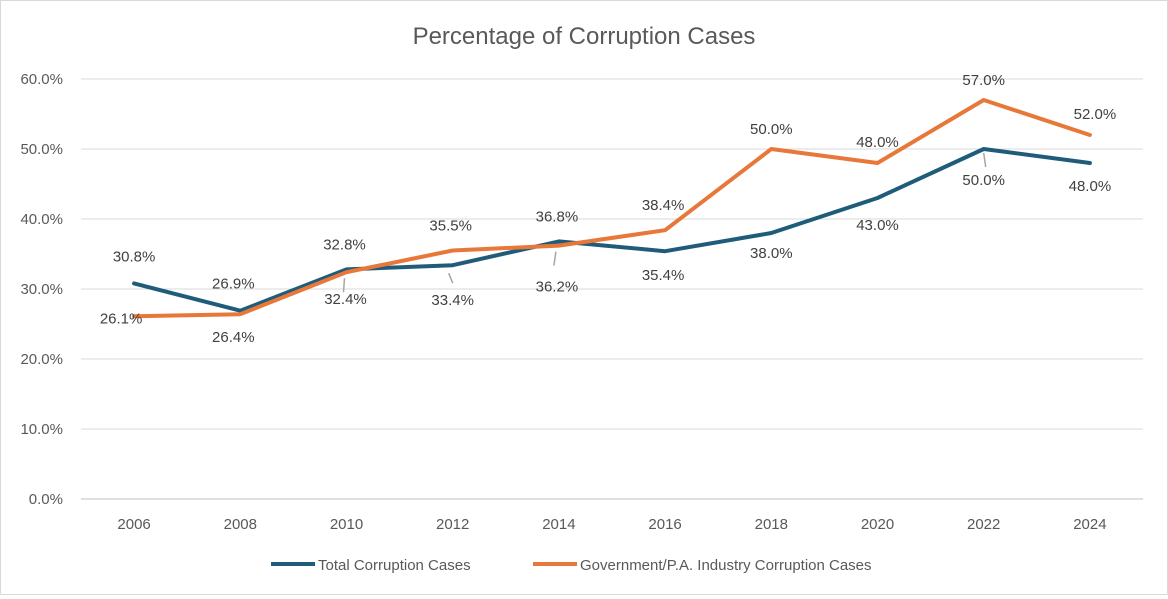 The height and width of the screenshot is (599, 1168). I want to click on data-label: 38.4%, so click(663, 205).